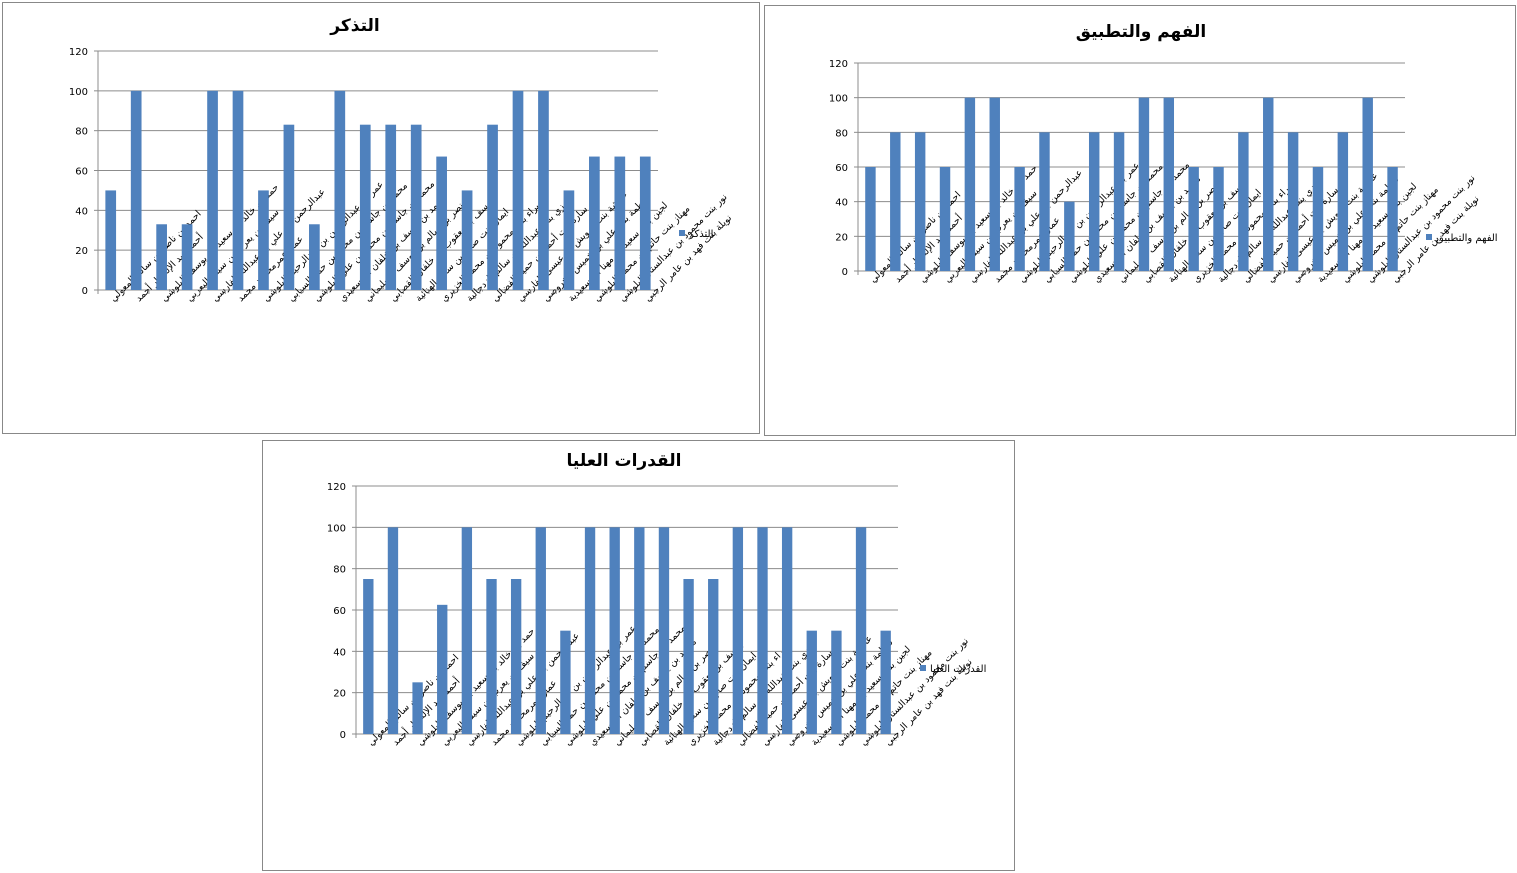  Describe the element at coordinates (958, 669) in the screenshot. I see `legend-label: القدرات العليا` at that location.